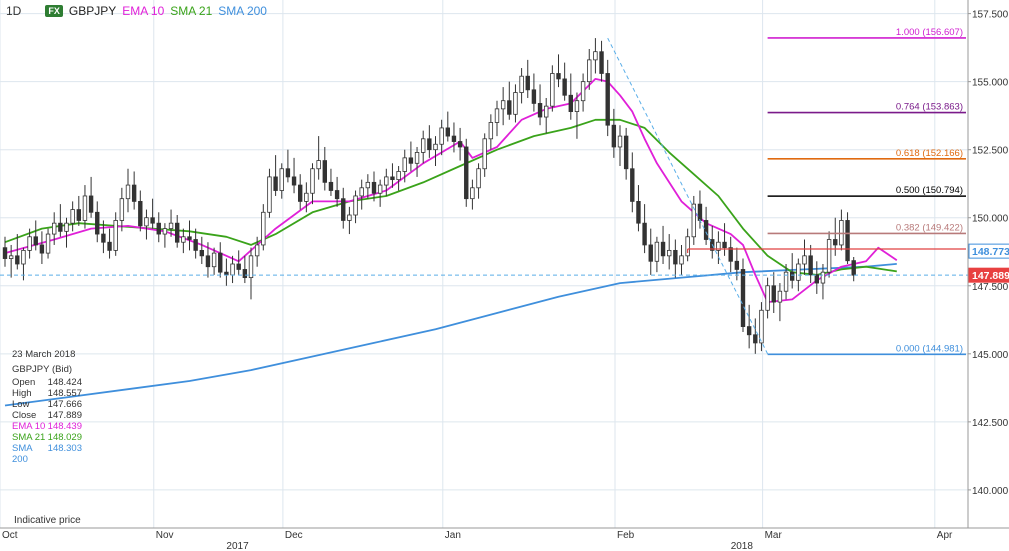 Image resolution: width=1009 pixels, height=551 pixels. What do you see at coordinates (165, 535) in the screenshot?
I see `x-tick-label: Nov` at bounding box center [165, 535].